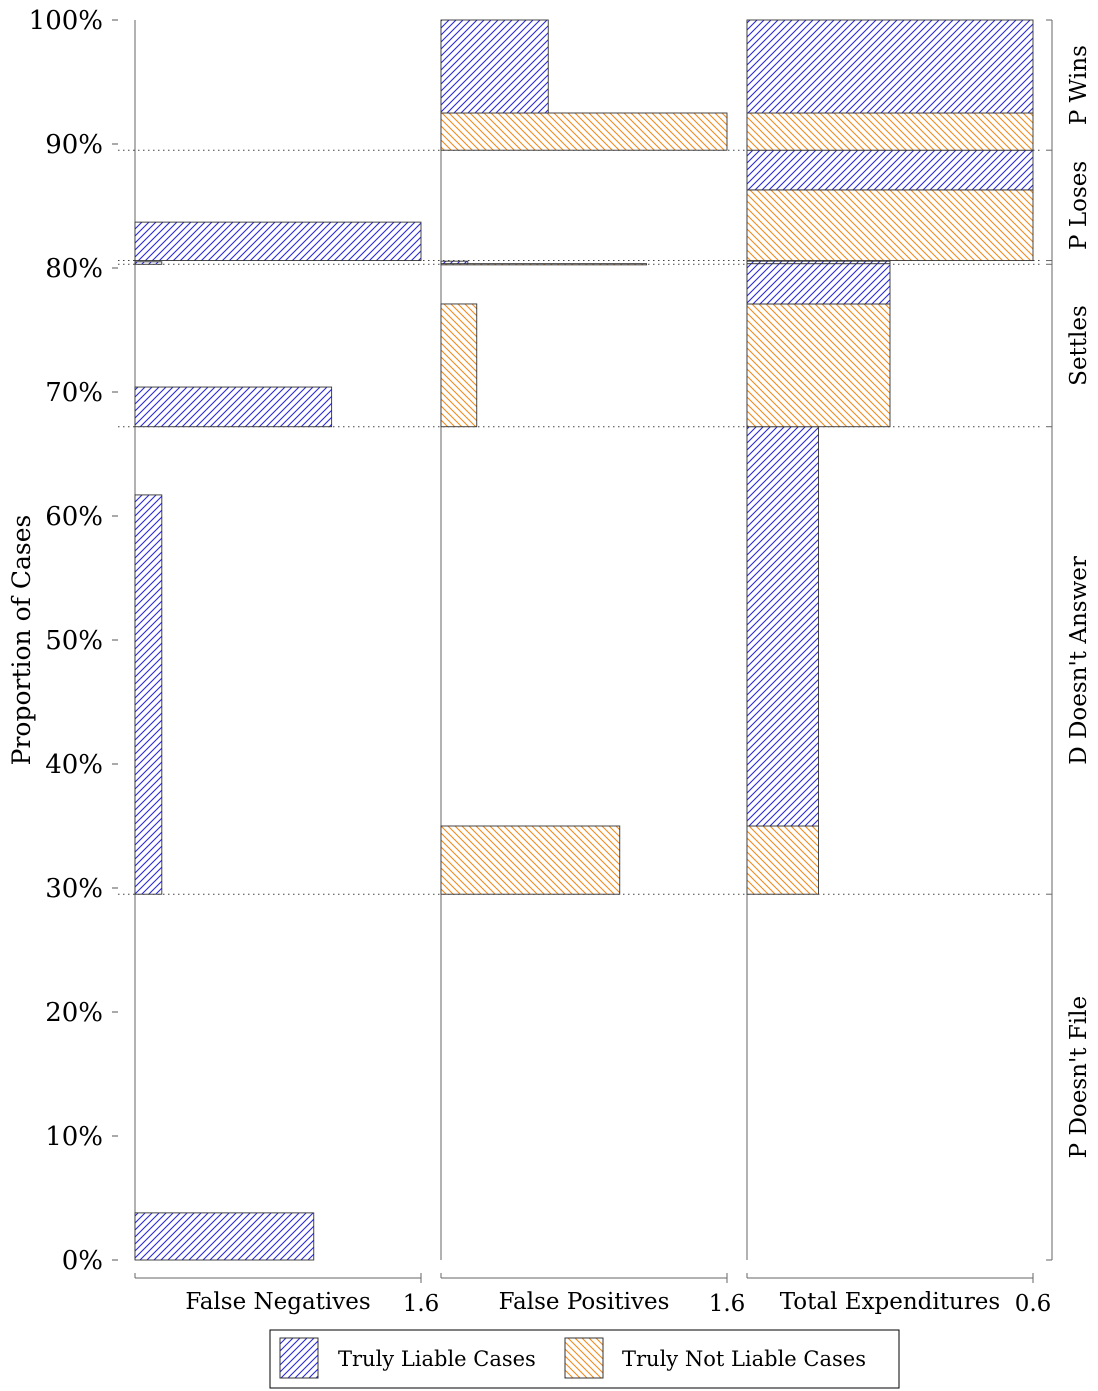  I want to click on legend-label-truly-not-liable-cases: Truly Not Liable Cases, so click(744, 1359).